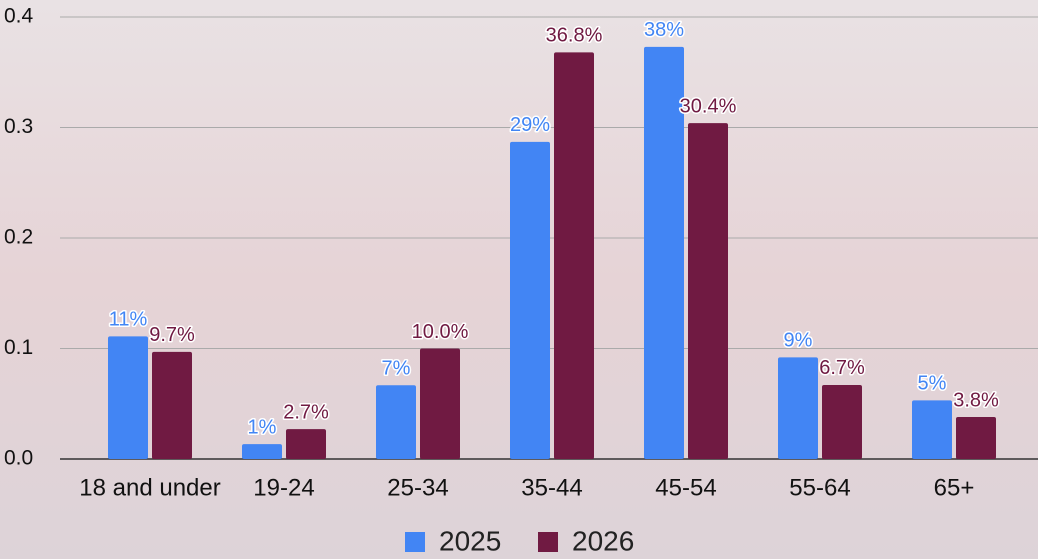 The height and width of the screenshot is (559, 1038). What do you see at coordinates (530, 125) in the screenshot?
I see `value-label: 29%` at bounding box center [530, 125].